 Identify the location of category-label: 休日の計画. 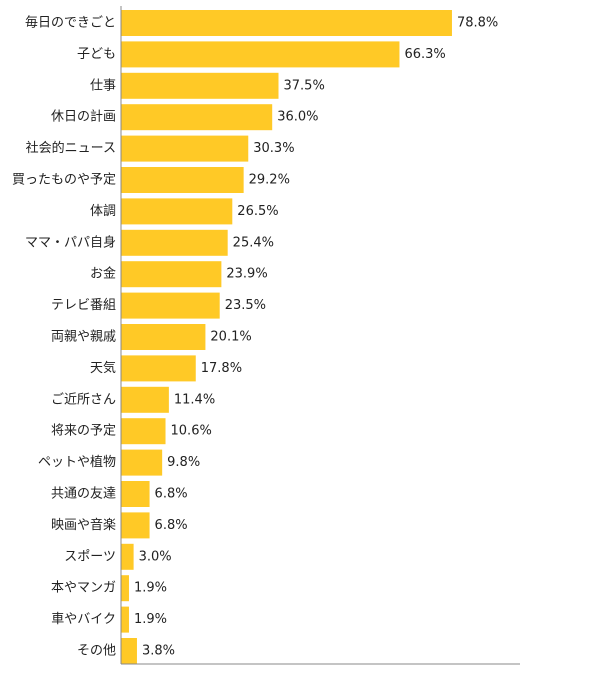
(83, 117).